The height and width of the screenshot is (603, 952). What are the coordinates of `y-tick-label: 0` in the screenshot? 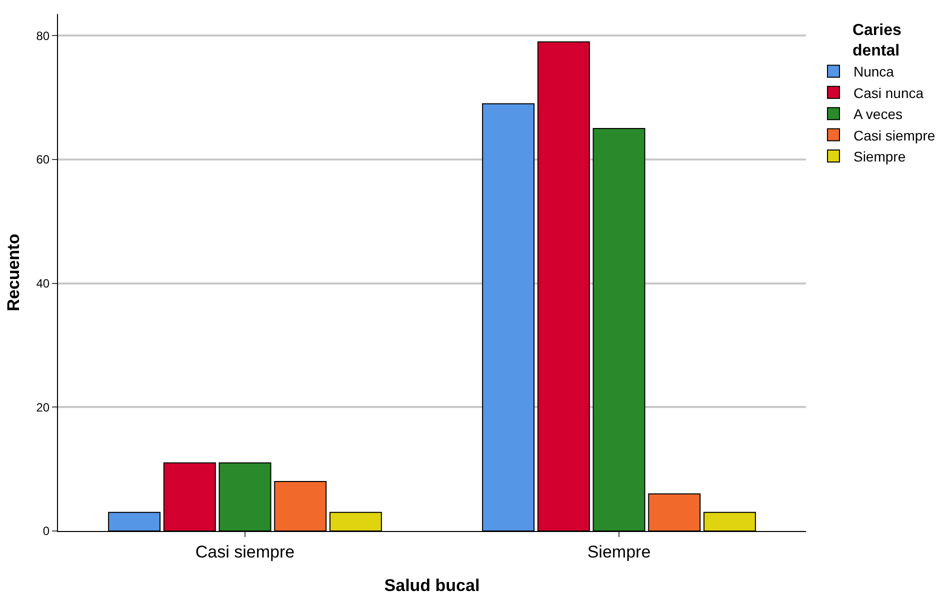 It's located at (46, 531).